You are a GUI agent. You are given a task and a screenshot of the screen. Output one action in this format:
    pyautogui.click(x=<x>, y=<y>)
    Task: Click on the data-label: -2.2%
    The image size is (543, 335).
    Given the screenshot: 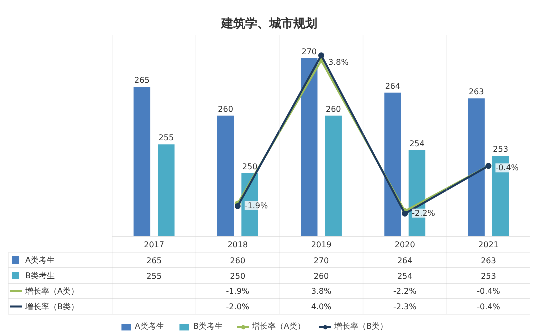 What is the action you would take?
    pyautogui.click(x=405, y=291)
    